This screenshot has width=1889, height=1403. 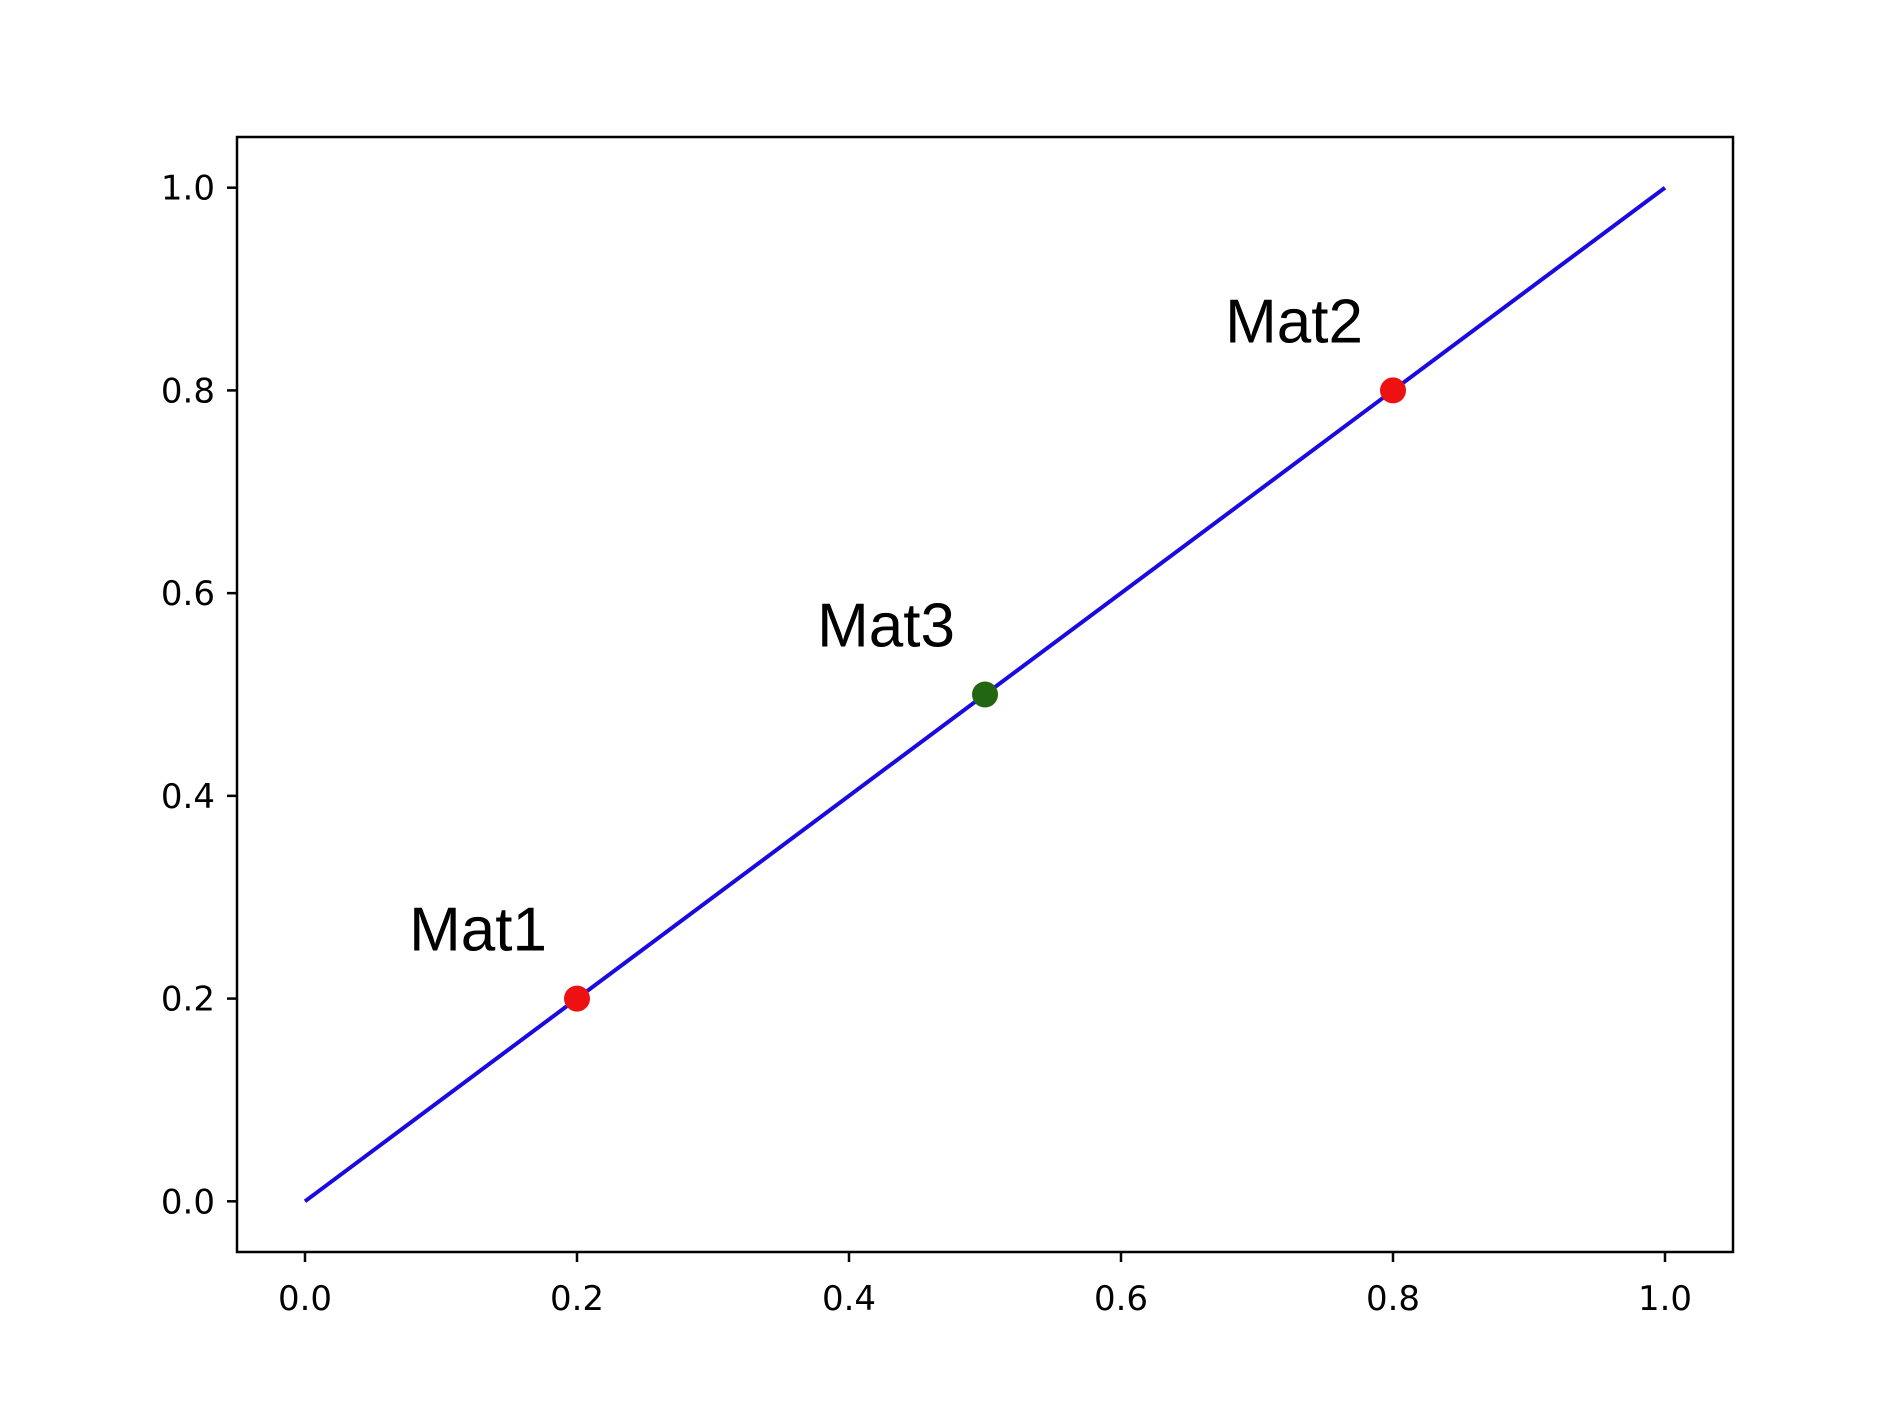 What do you see at coordinates (188, 391) in the screenshot?
I see `y-tick-label: 0.8` at bounding box center [188, 391].